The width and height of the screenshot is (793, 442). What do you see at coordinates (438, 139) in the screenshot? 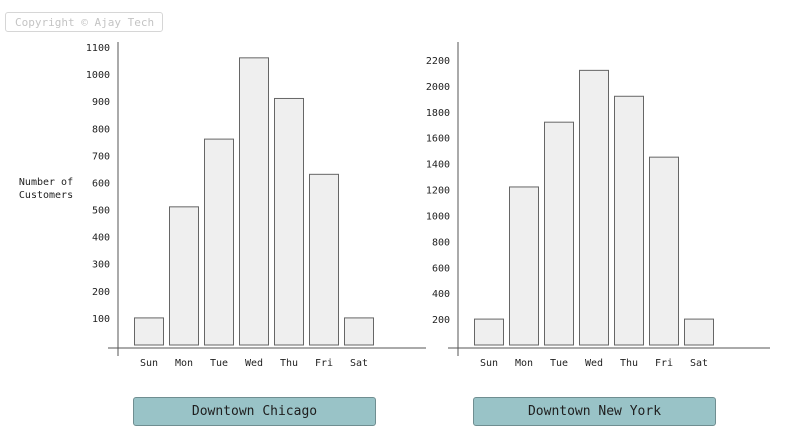
I see `y-tick-label: 1600` at bounding box center [438, 139].